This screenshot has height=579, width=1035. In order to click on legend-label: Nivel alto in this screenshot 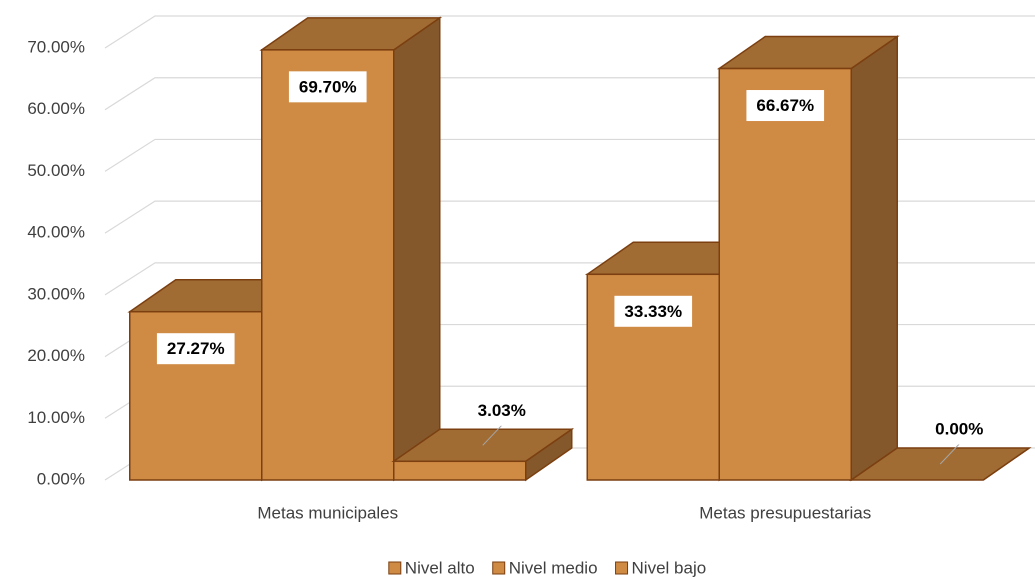, I will do `click(440, 567)`.